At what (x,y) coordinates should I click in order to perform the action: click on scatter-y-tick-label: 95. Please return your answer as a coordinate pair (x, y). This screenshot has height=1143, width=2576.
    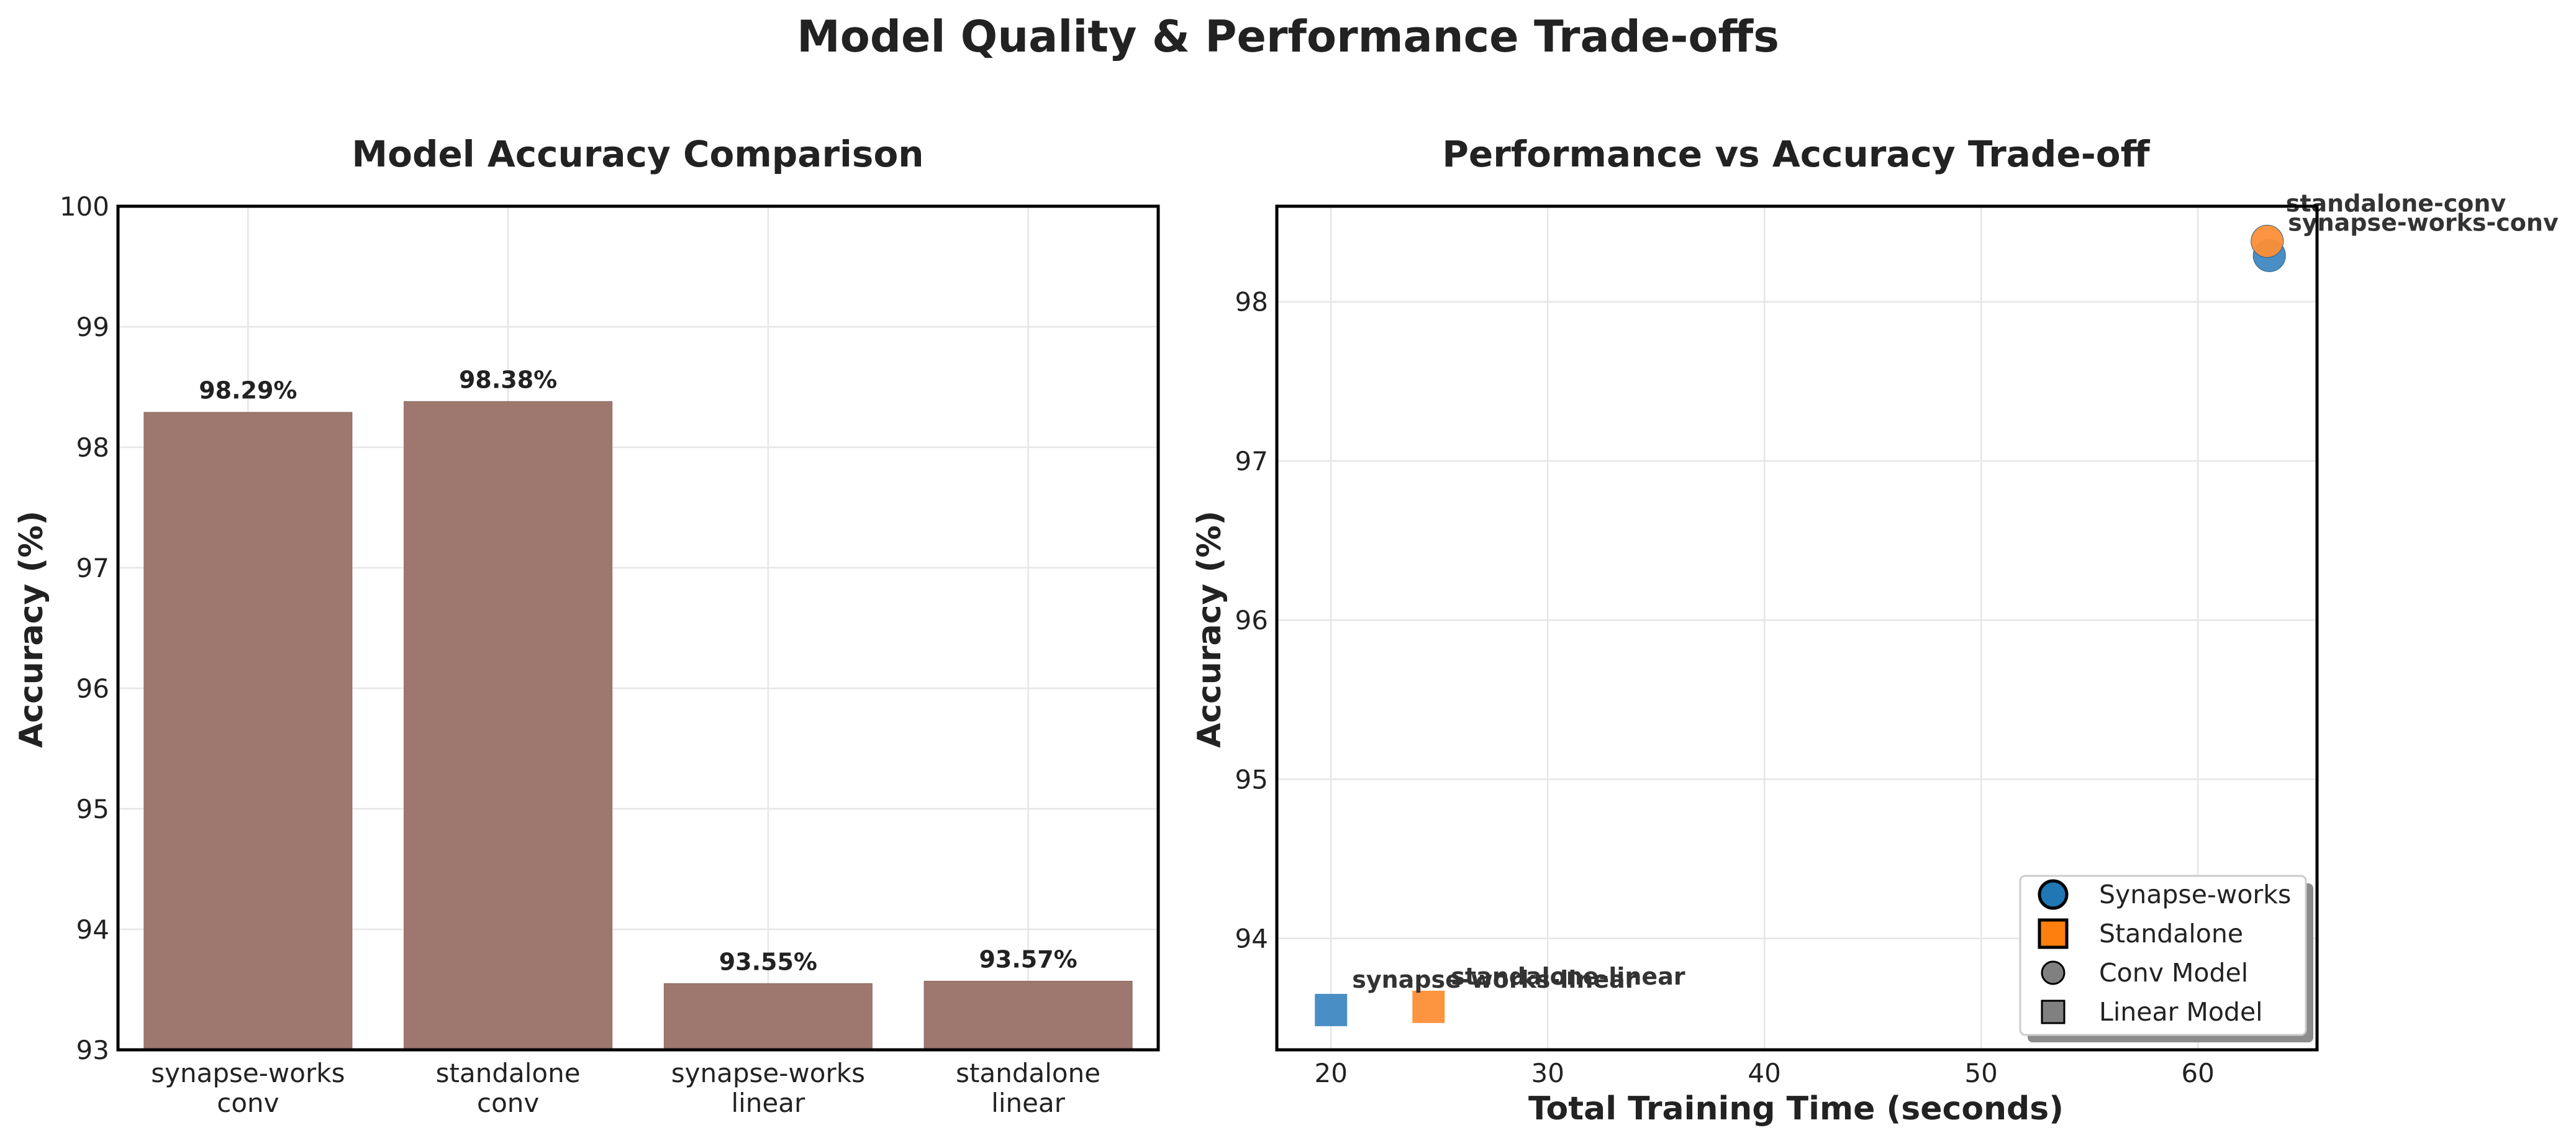
    Looking at the image, I should click on (1251, 779).